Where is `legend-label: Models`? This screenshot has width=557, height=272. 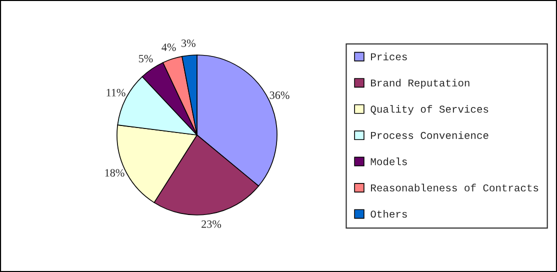
legend-label: Models is located at coordinates (388, 162).